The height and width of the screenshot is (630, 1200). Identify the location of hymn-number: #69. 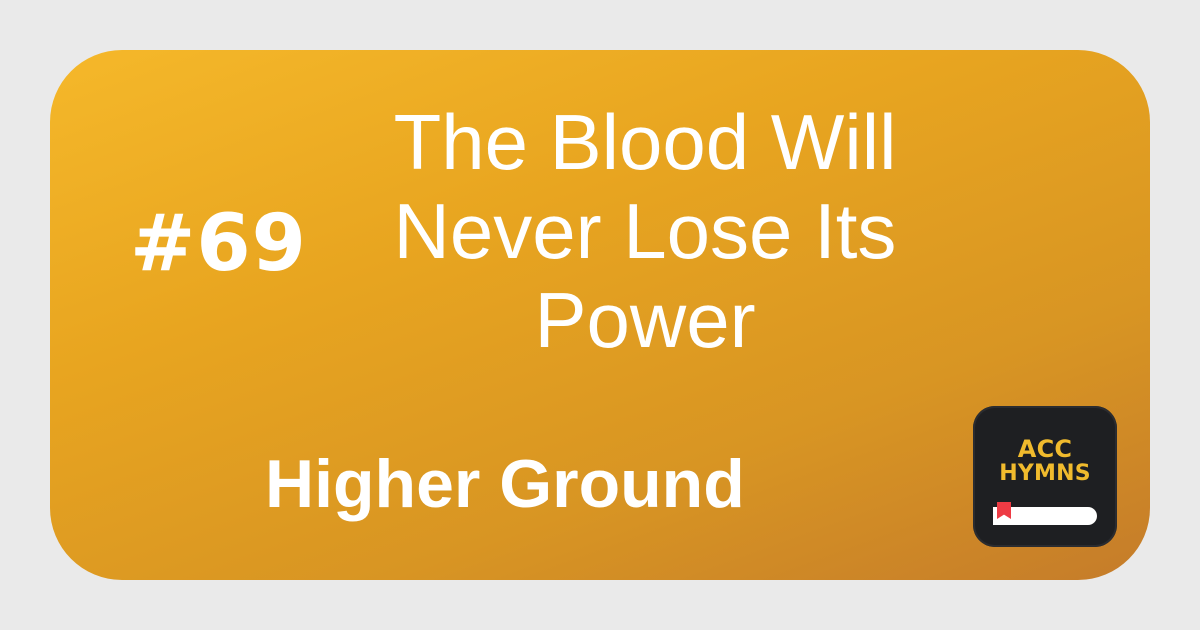
(218, 244).